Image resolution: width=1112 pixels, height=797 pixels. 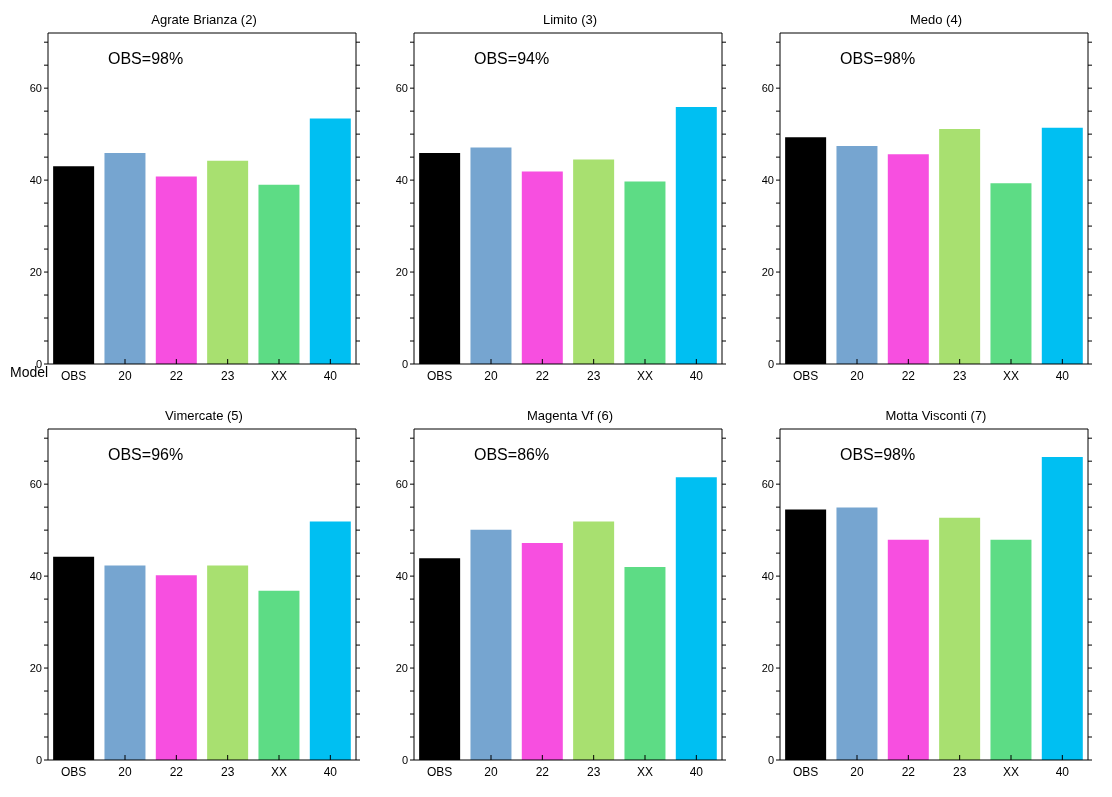 What do you see at coordinates (570, 19) in the screenshot?
I see `chart-title: Limito (3)` at bounding box center [570, 19].